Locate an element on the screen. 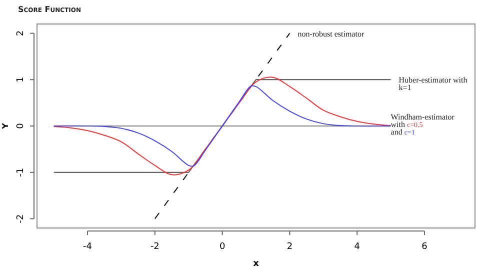  x-tick-label: 6 is located at coordinates (425, 247).